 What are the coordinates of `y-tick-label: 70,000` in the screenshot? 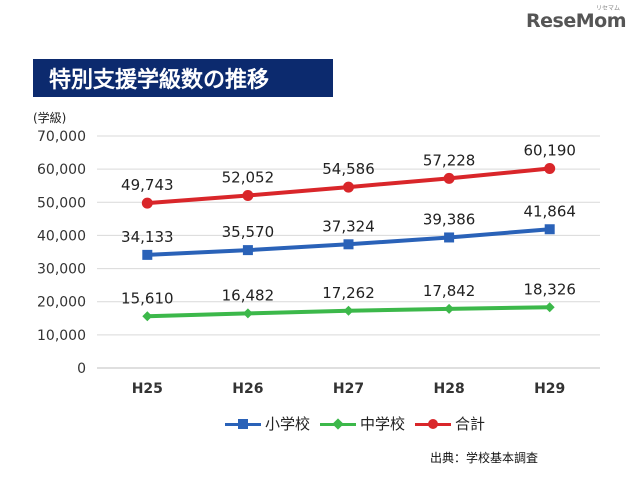 It's located at (61, 137).